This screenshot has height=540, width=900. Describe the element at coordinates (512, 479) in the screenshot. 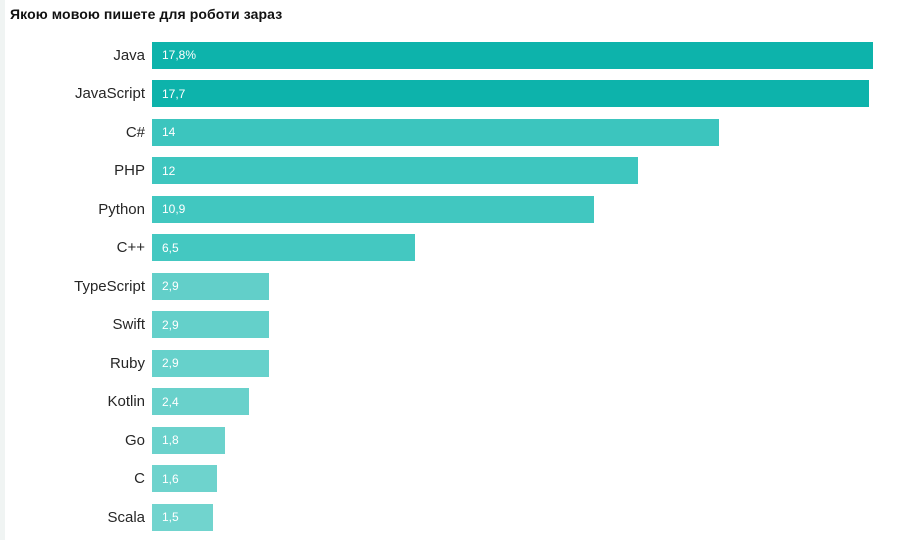

I see `bar-track: 1,6` at that location.